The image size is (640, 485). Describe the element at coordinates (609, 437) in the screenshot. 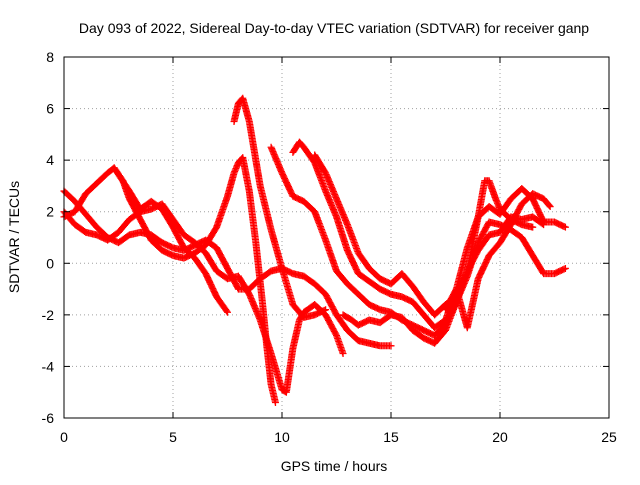

I see `x-tick-label: 25` at that location.